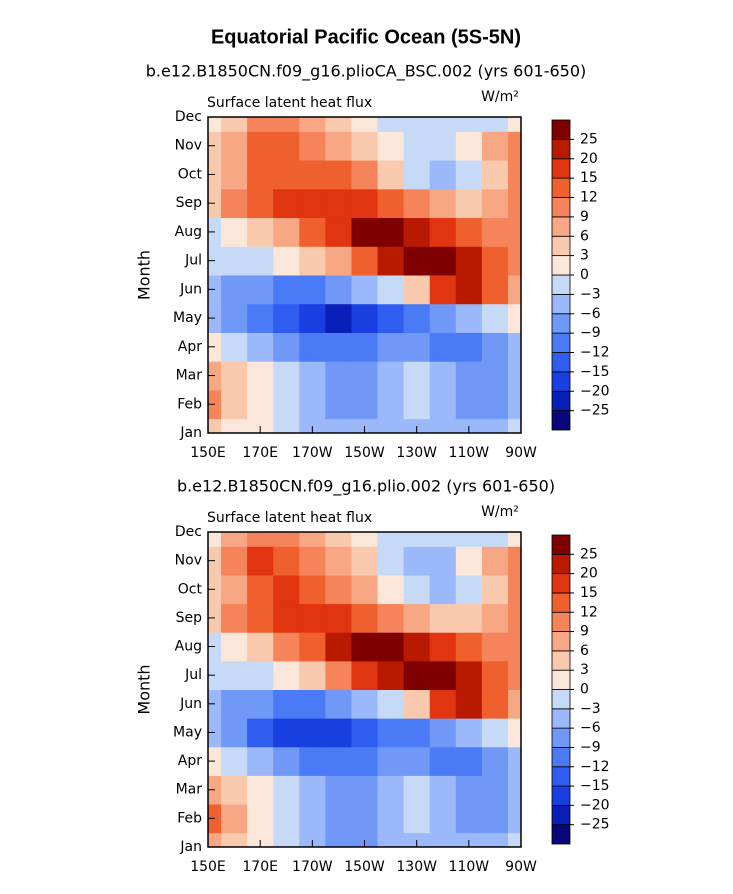  Describe the element at coordinates (260, 453) in the screenshot. I see `x-tick-label: 170E` at that location.